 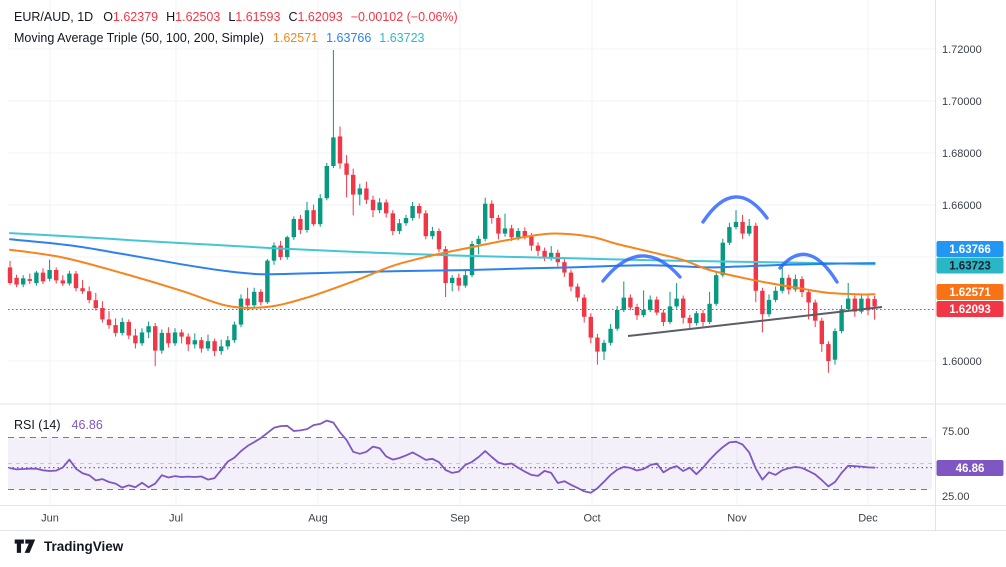 I want to click on rsi-axis-badge: 46.86, so click(x=970, y=468).